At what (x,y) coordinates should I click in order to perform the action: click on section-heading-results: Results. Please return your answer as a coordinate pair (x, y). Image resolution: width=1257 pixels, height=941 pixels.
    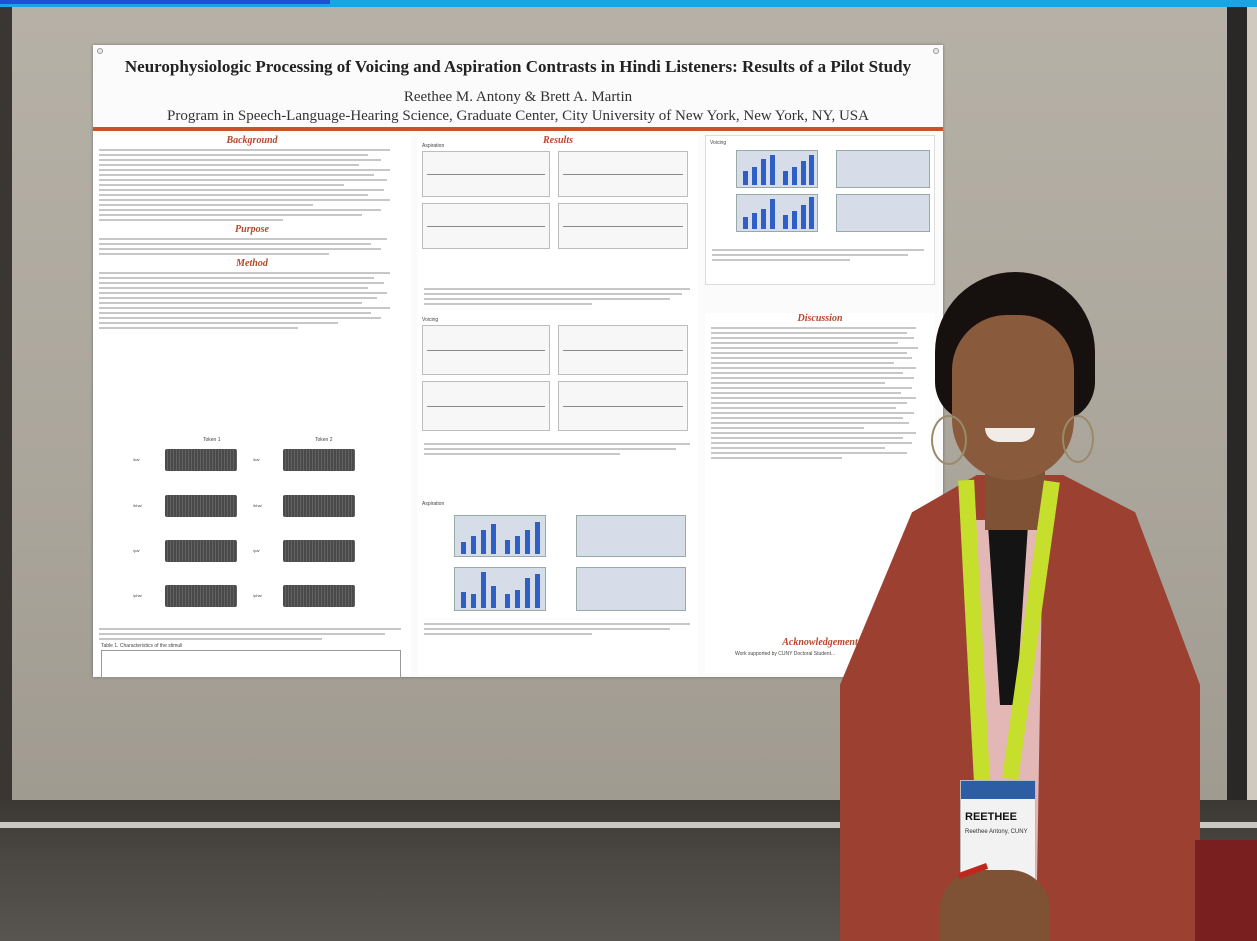
    Looking at the image, I should click on (557, 140).